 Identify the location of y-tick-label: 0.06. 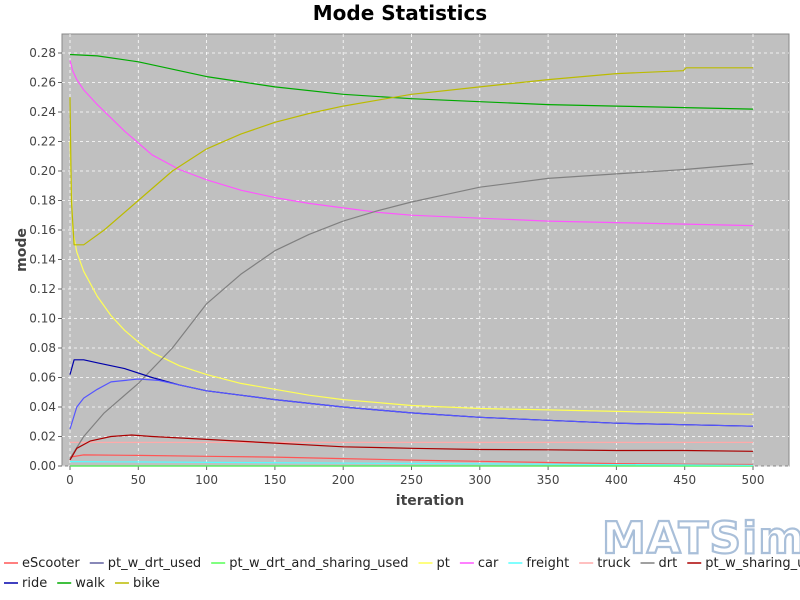
(42, 378).